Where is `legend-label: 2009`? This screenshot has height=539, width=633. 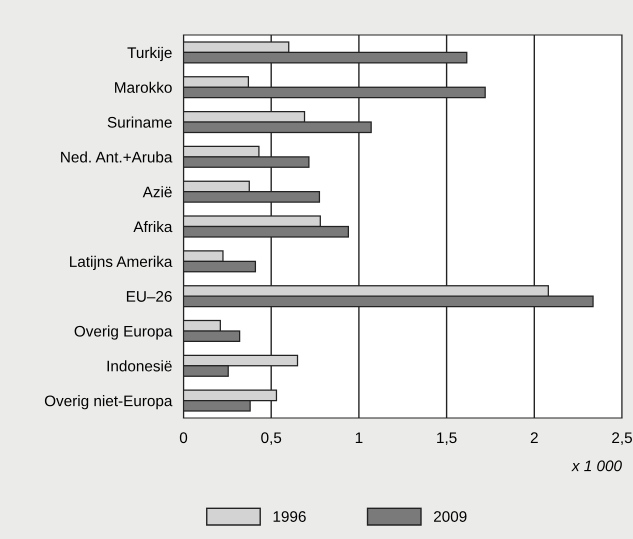
legend-label: 2009 is located at coordinates (450, 516).